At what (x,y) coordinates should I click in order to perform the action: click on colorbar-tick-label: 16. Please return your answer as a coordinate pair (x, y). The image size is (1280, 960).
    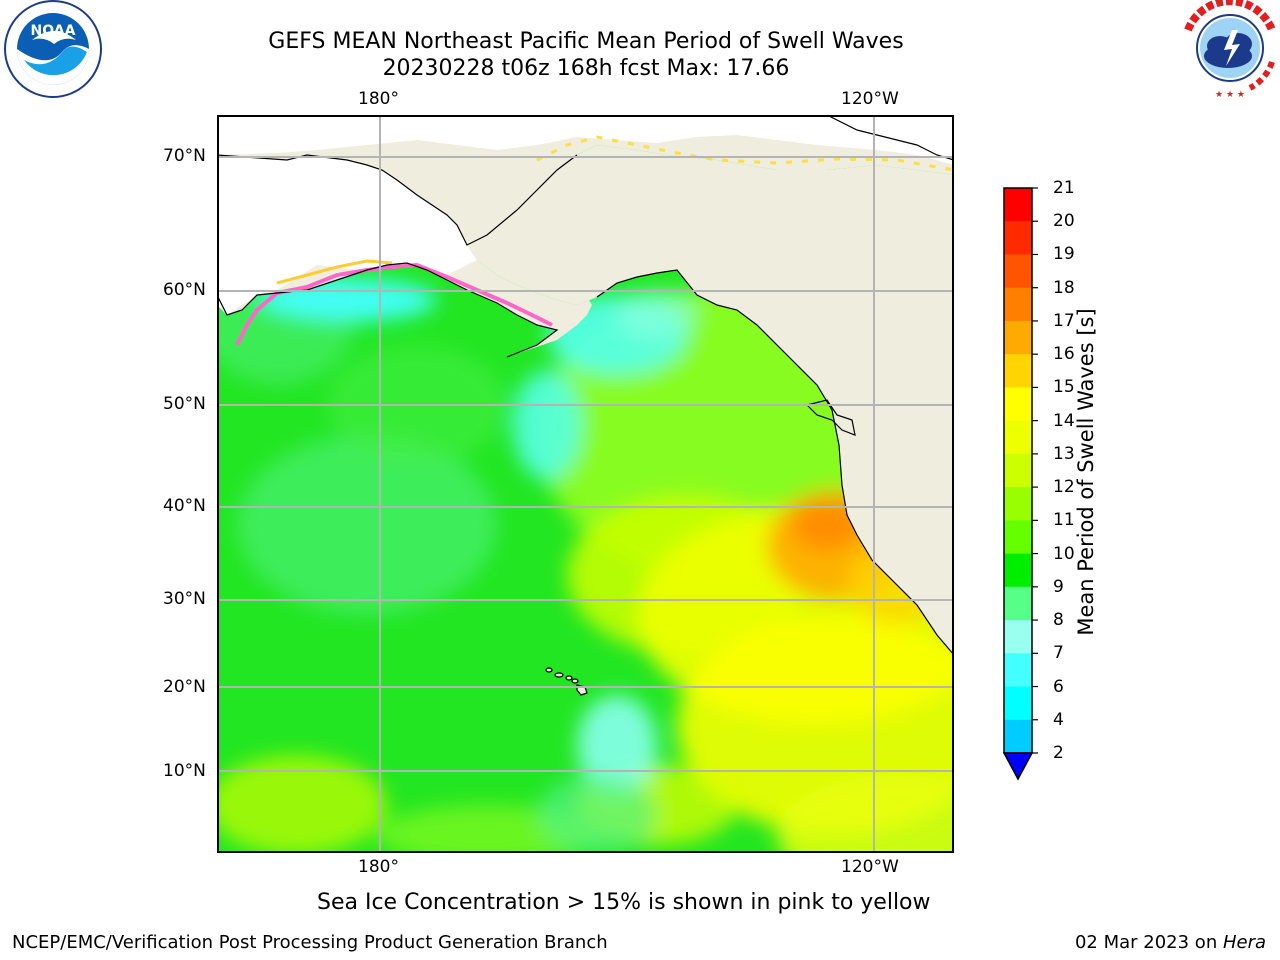
    Looking at the image, I should click on (1064, 354).